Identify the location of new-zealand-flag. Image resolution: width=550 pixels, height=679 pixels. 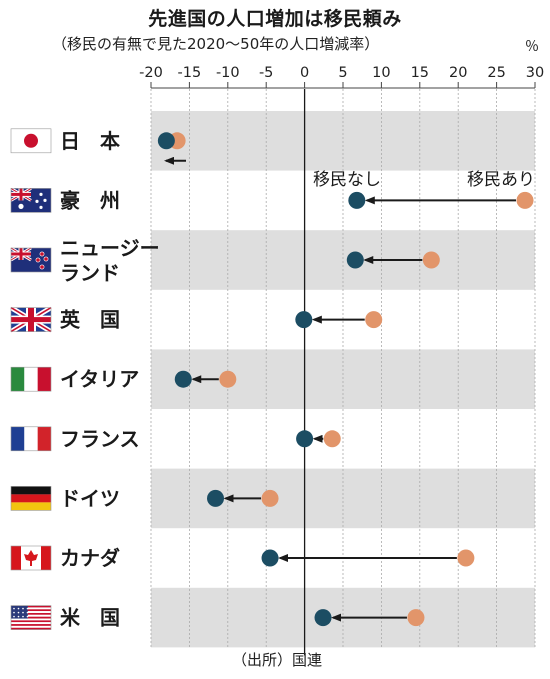
(31, 259).